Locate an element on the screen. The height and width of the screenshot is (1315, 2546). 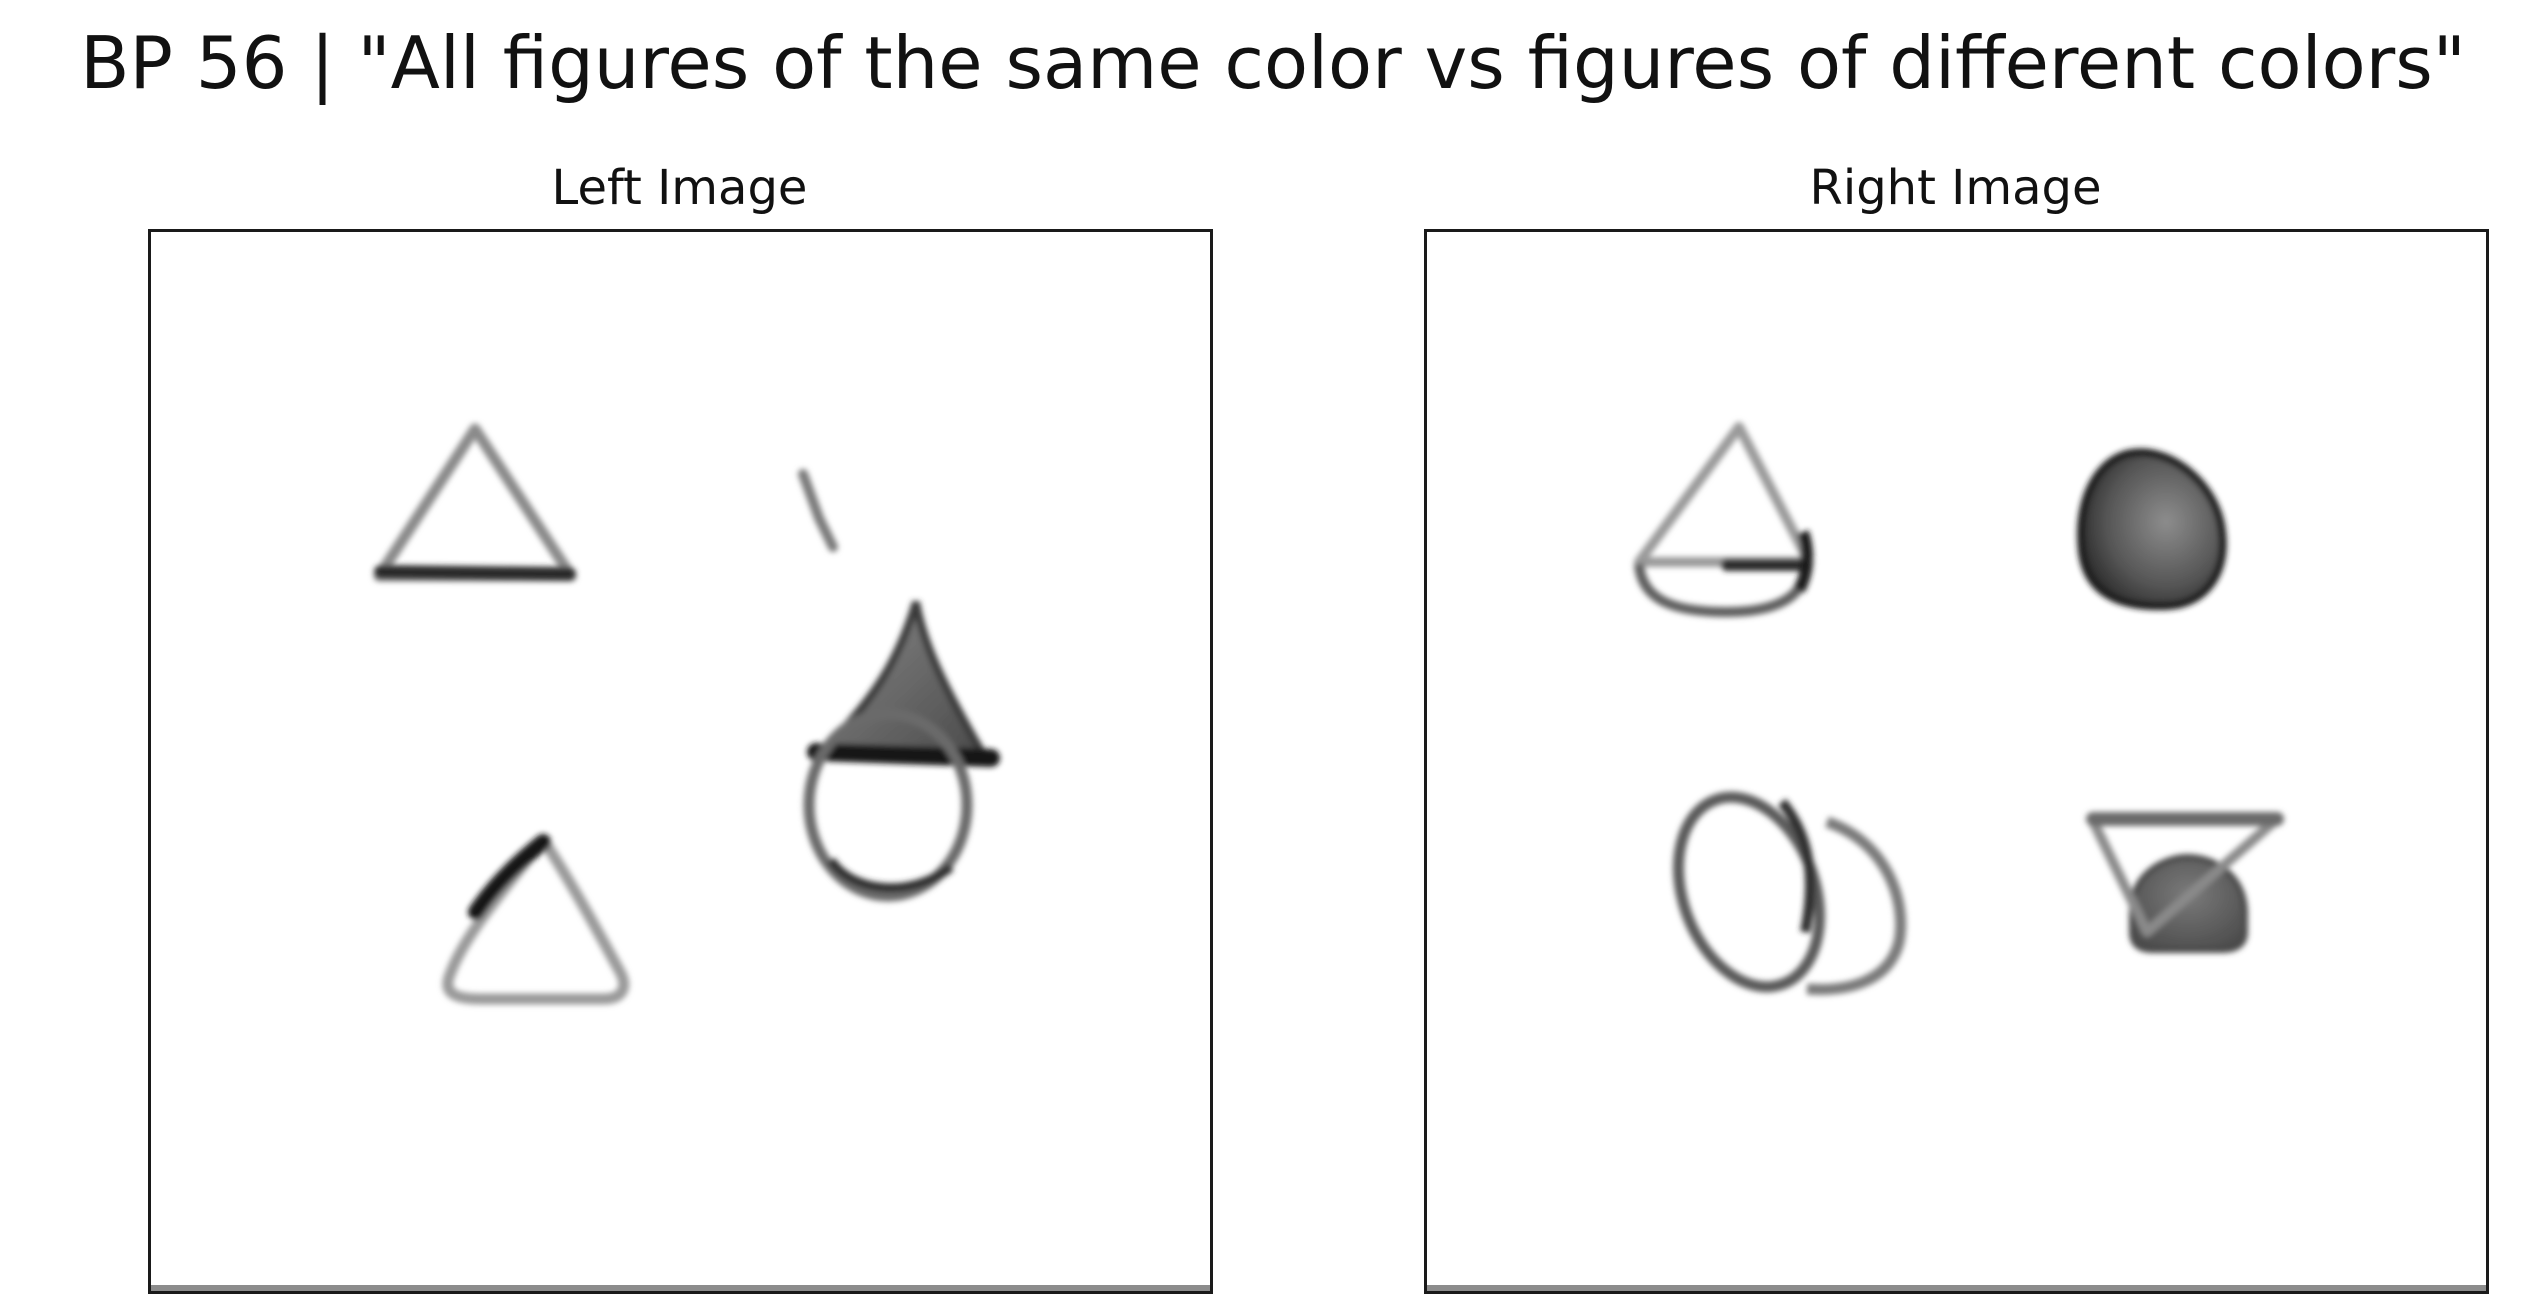
right-panel-bottom-edge is located at coordinates (1956, 1288).